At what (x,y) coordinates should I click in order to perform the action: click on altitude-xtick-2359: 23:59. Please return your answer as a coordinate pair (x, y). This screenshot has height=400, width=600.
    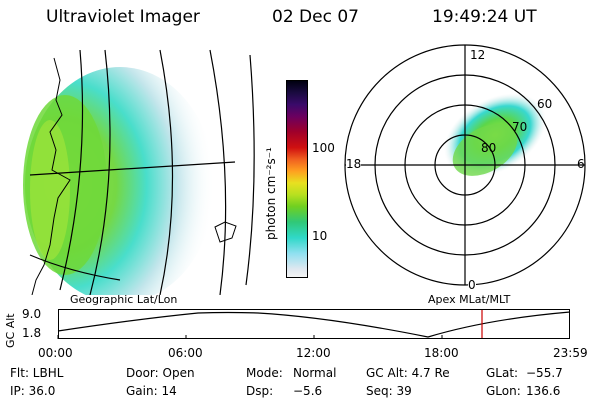
    Looking at the image, I should click on (570, 353).